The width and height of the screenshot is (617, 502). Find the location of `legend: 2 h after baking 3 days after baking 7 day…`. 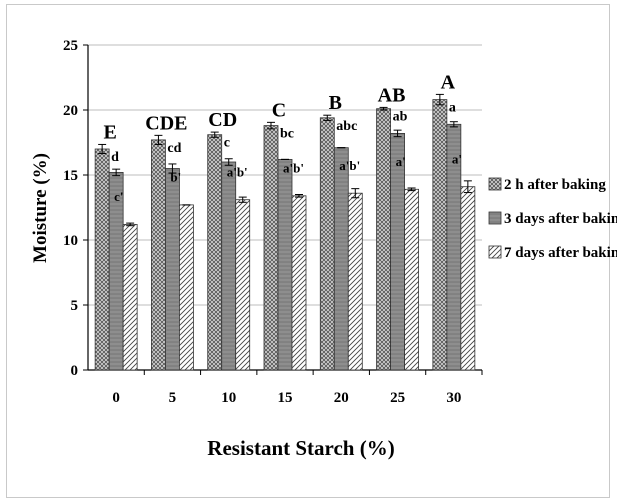

legend: 2 h after baking 3 days after baking 7 day… is located at coordinates (552, 219).